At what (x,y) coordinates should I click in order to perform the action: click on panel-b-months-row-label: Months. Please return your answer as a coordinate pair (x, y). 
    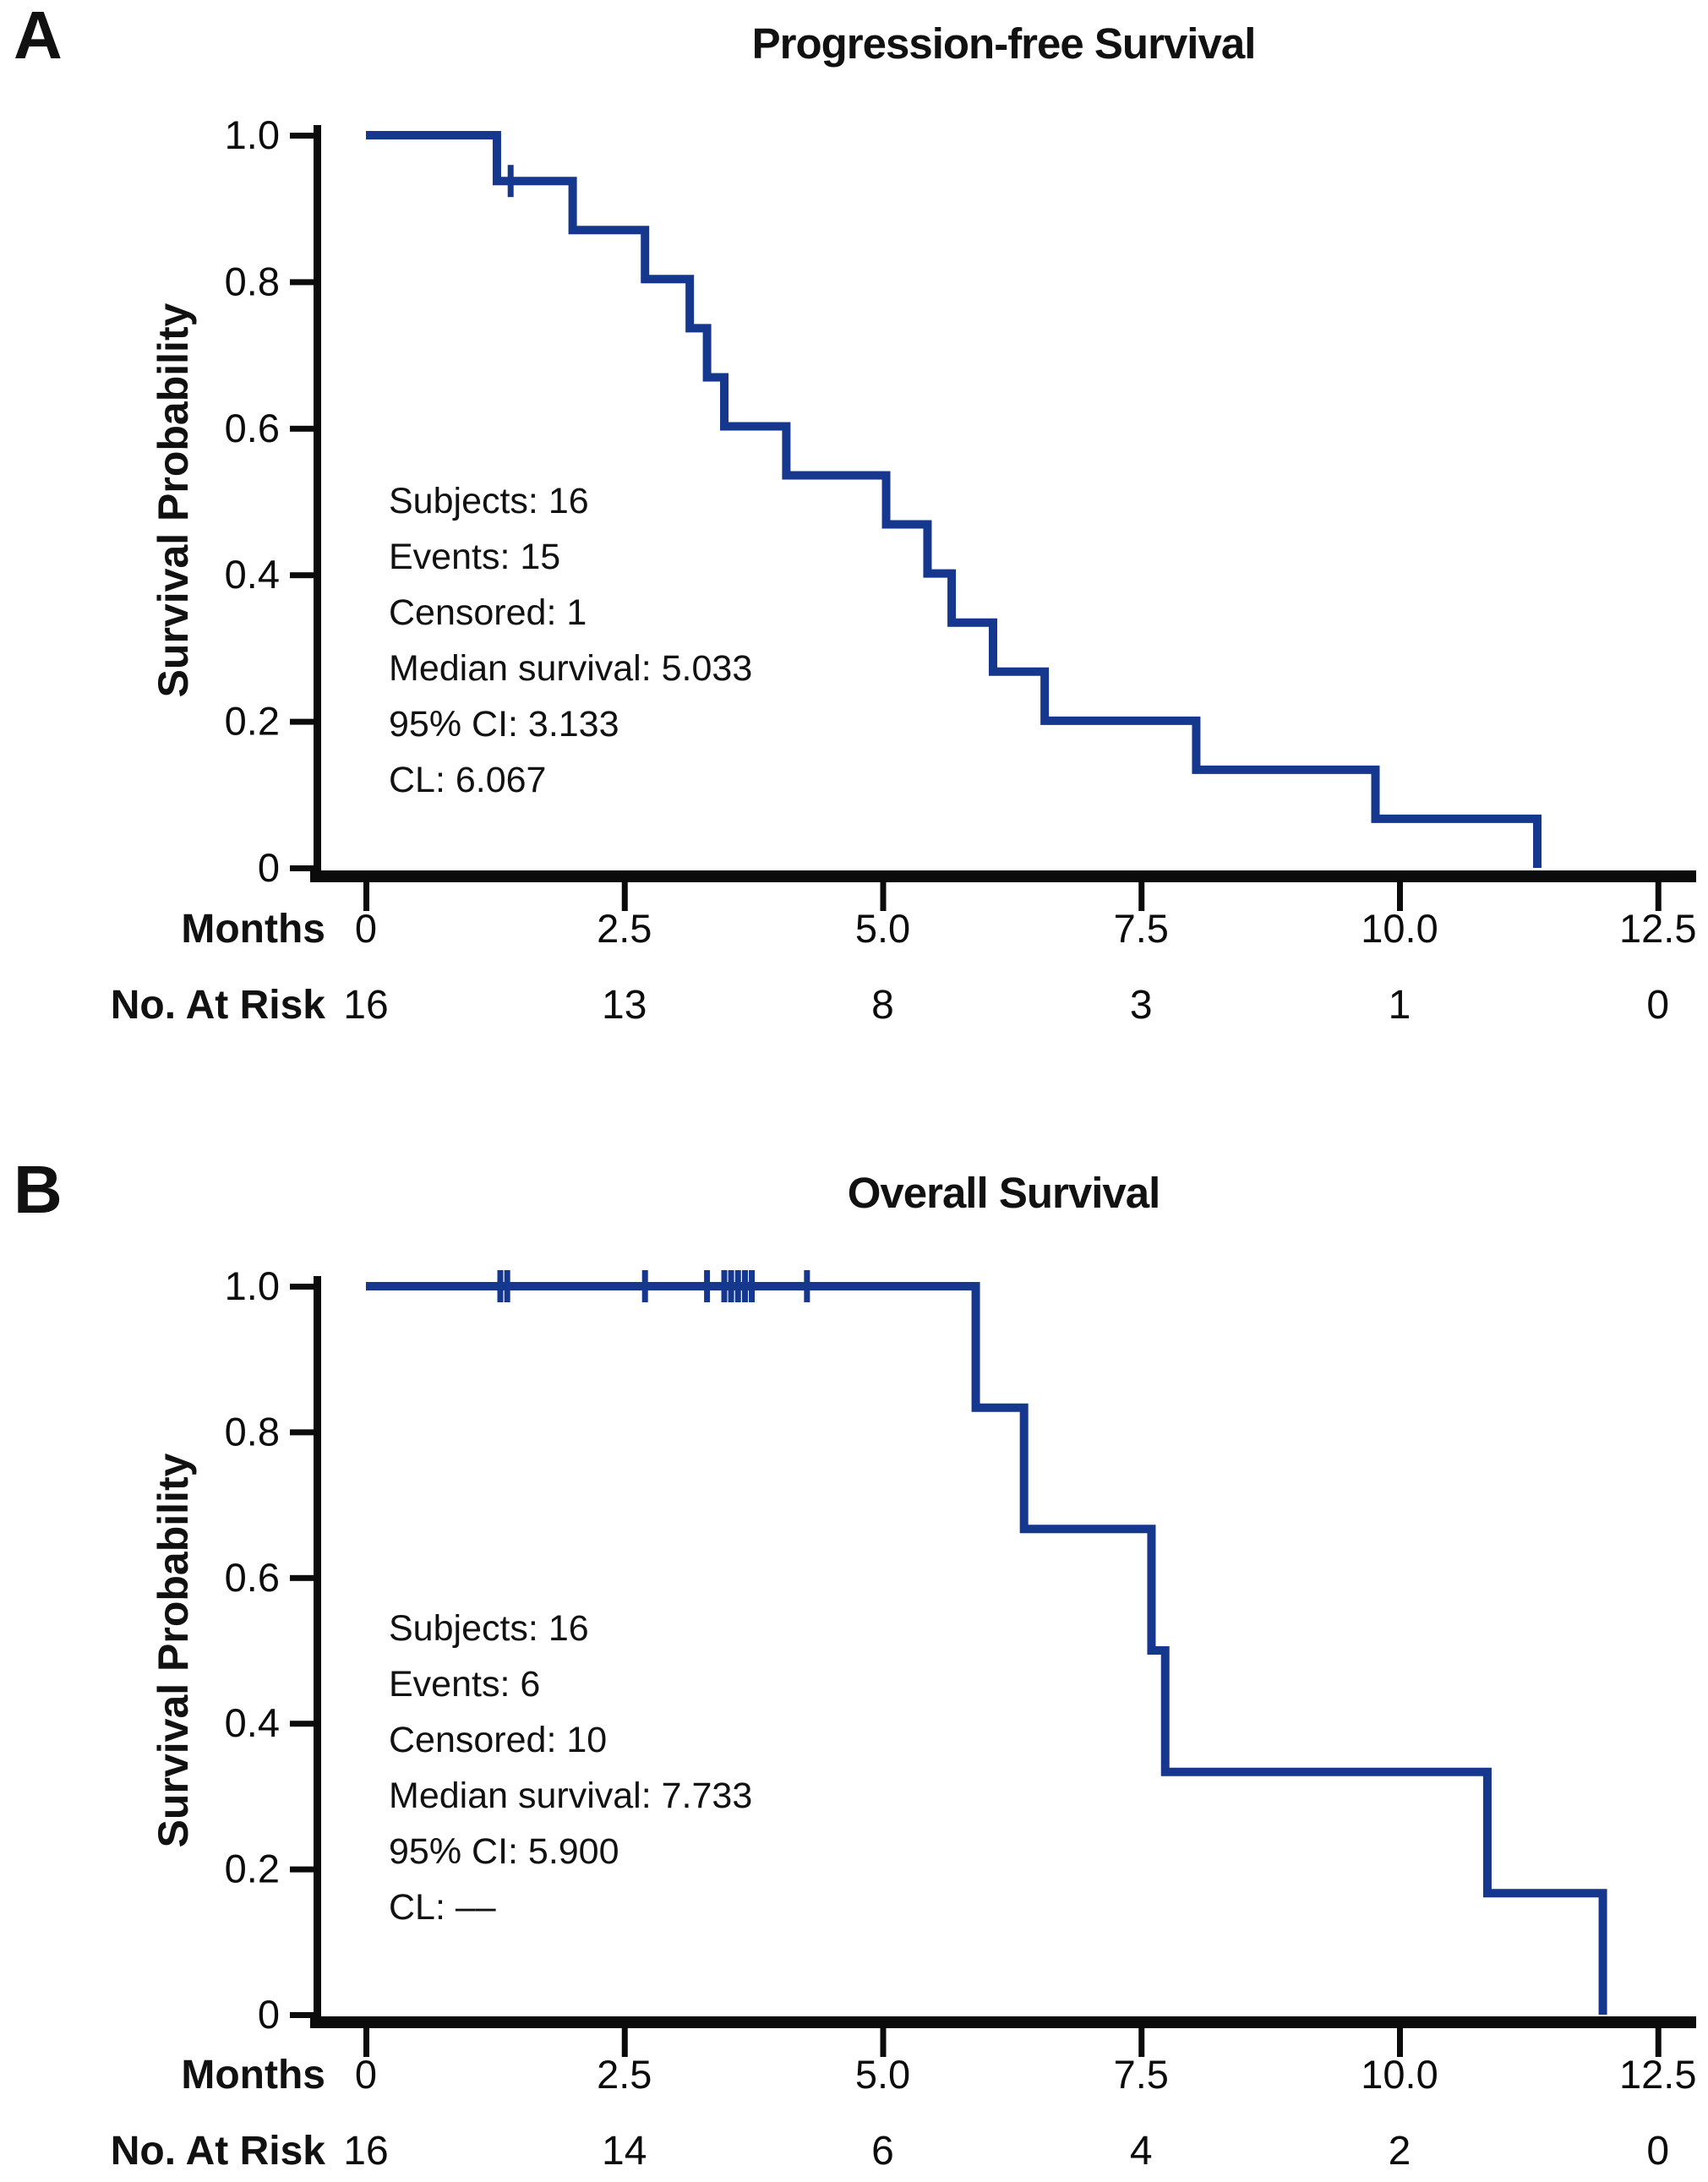
    Looking at the image, I should click on (253, 2075).